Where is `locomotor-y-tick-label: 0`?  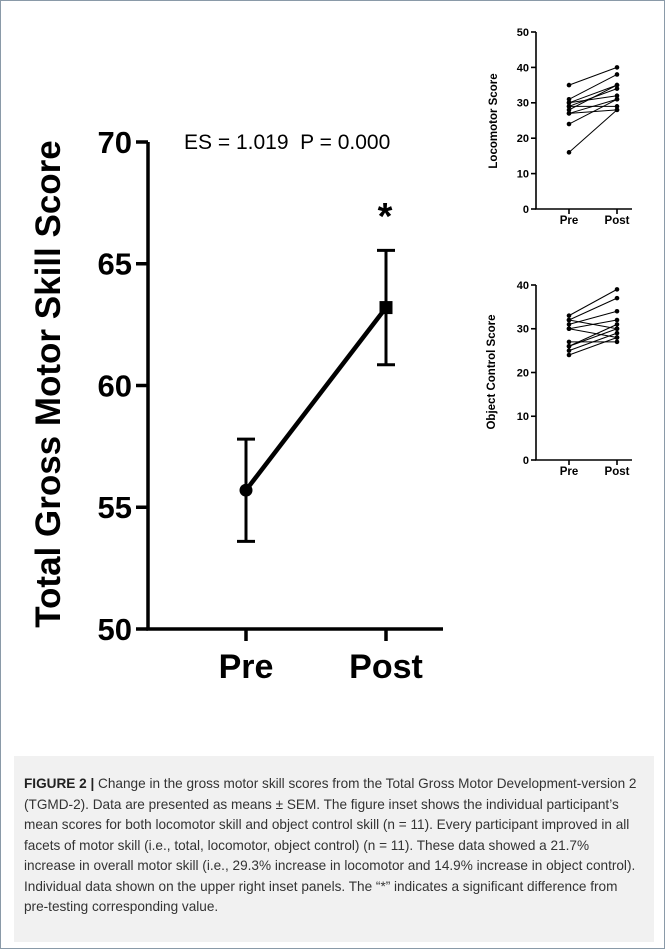
locomotor-y-tick-label: 0 is located at coordinates (526, 210).